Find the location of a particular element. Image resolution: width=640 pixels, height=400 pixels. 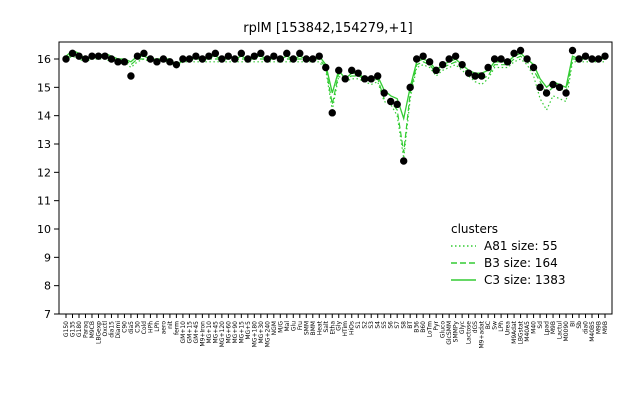

x-tick-label: Sd is located at coordinates (540, 325).